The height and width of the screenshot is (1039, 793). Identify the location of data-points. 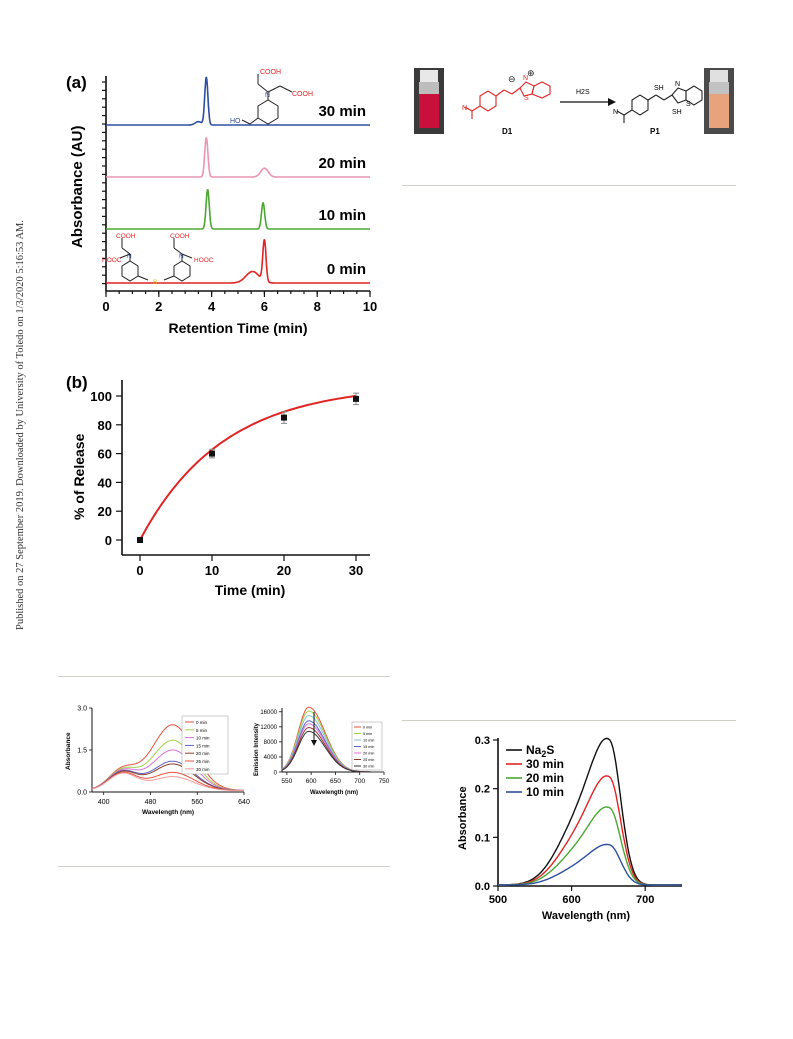
(248, 467).